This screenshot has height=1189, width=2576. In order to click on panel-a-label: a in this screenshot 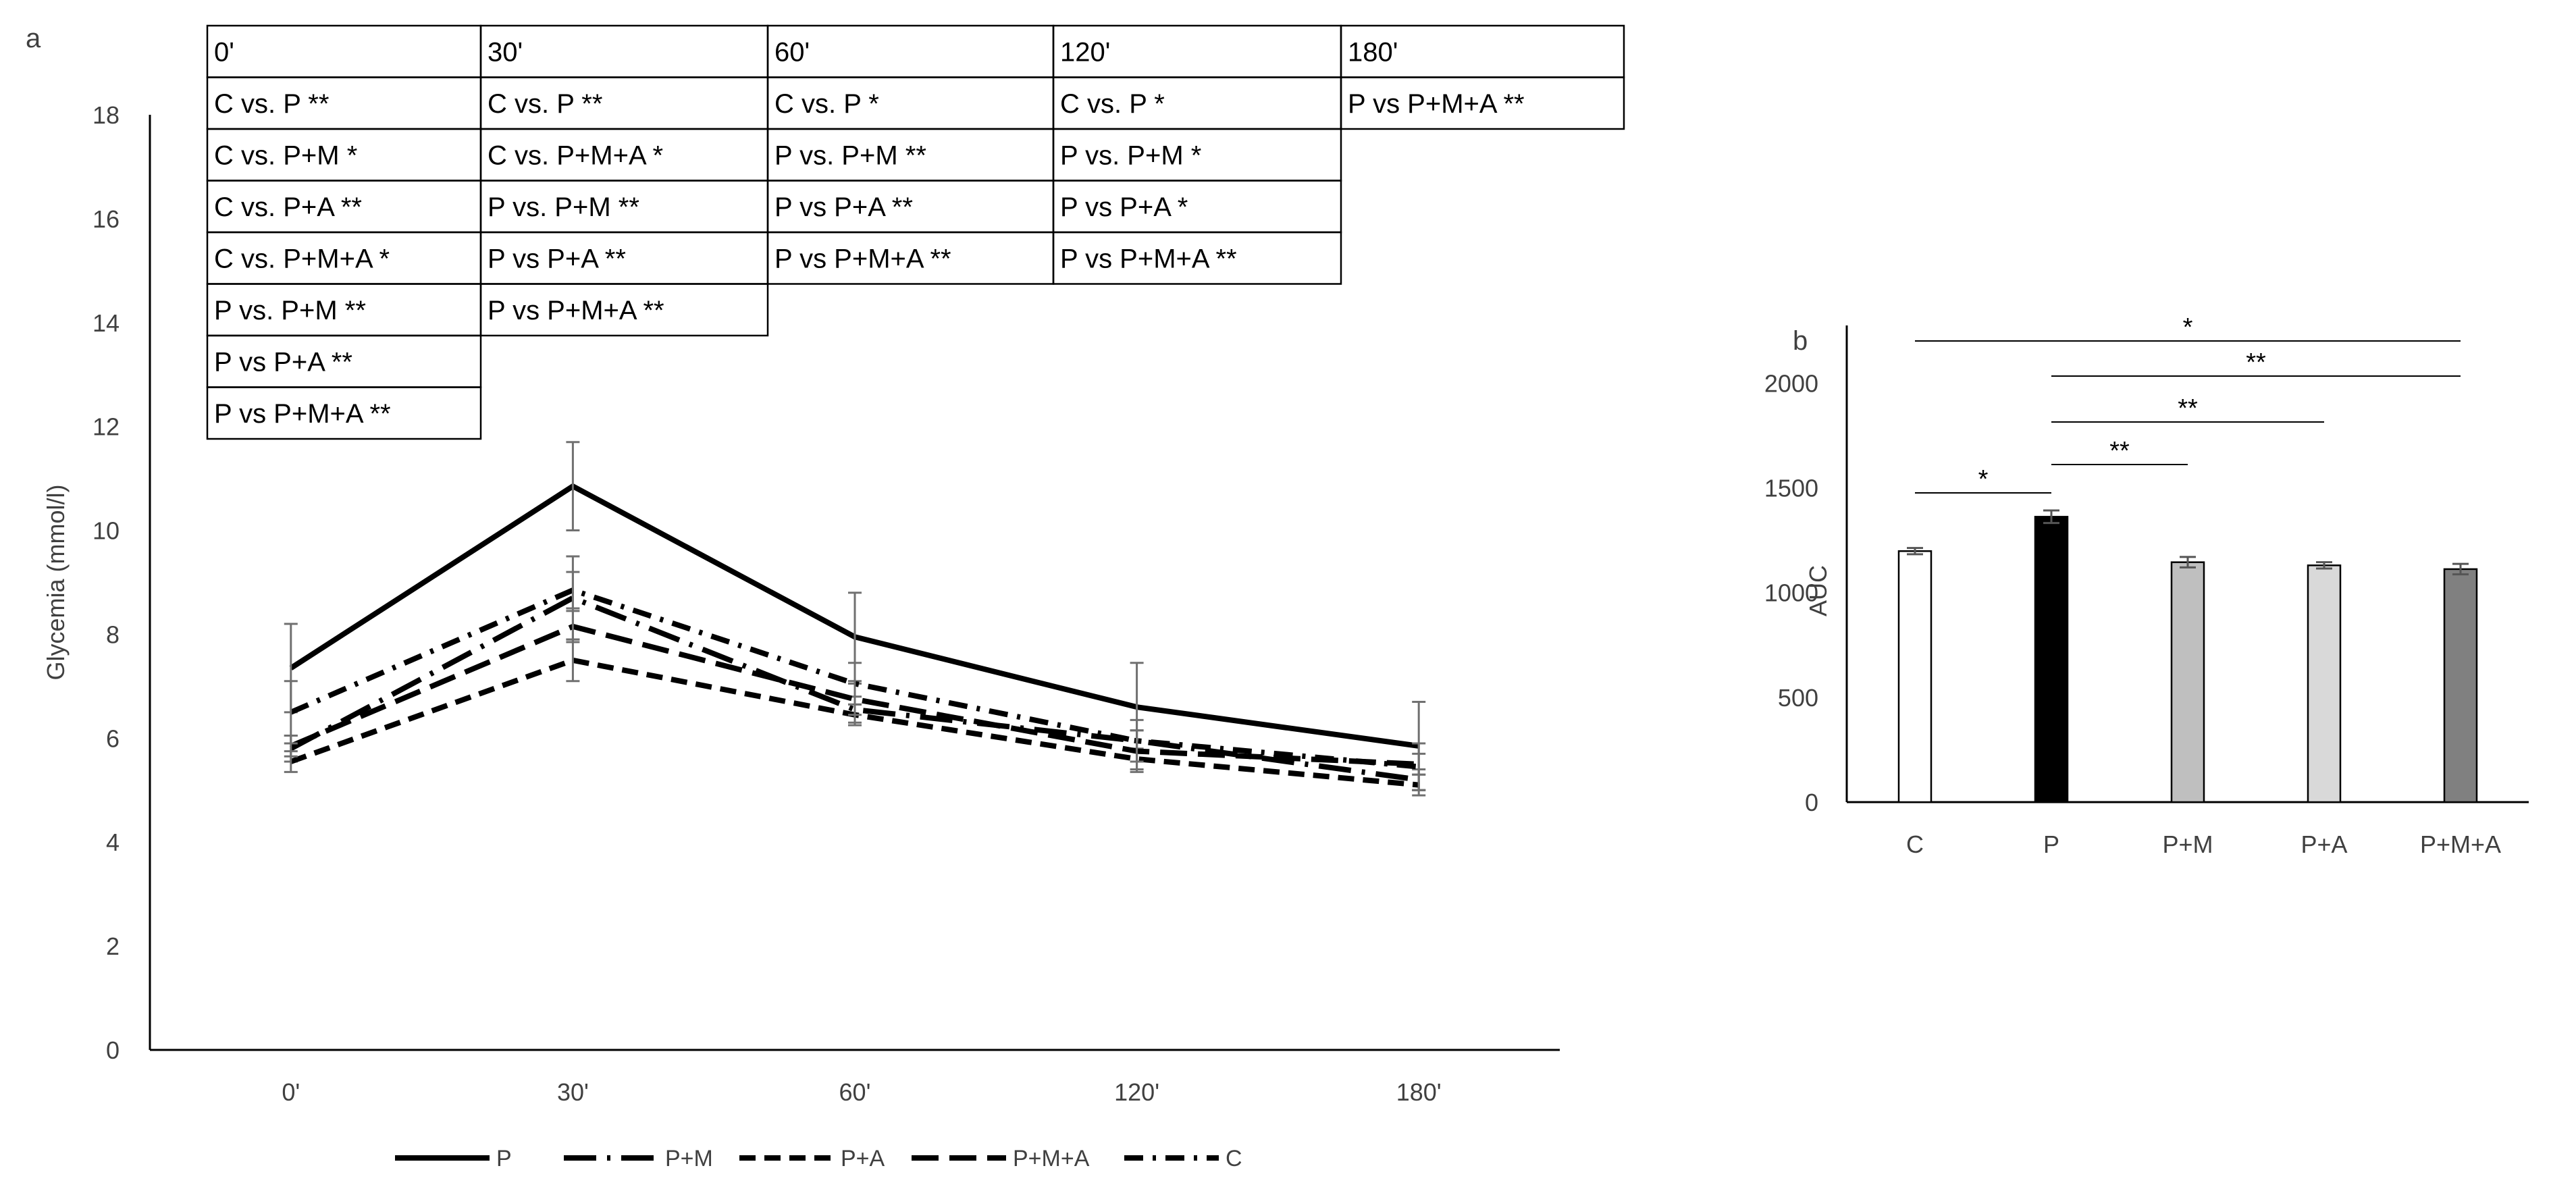, I will do `click(33, 38)`.